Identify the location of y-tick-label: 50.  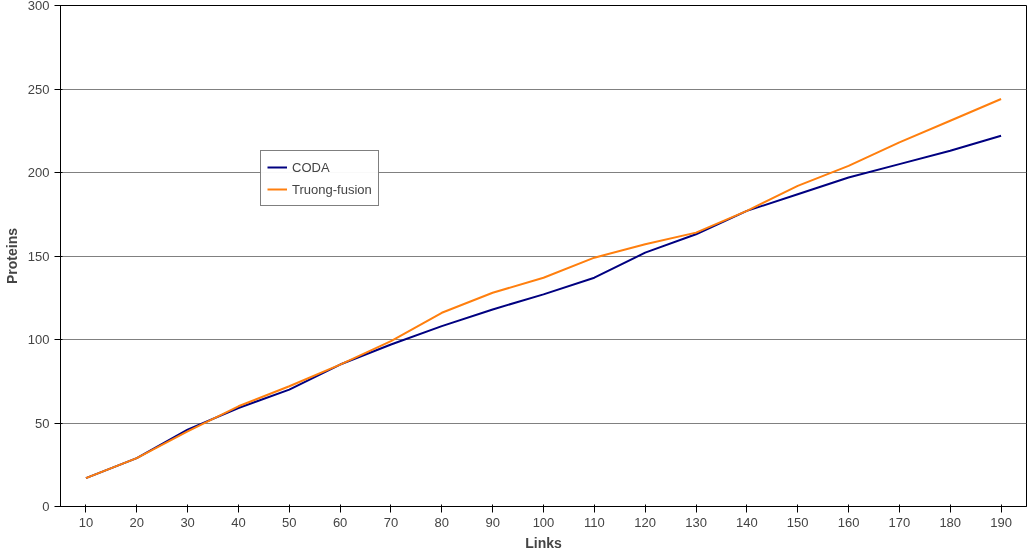
(42, 423).